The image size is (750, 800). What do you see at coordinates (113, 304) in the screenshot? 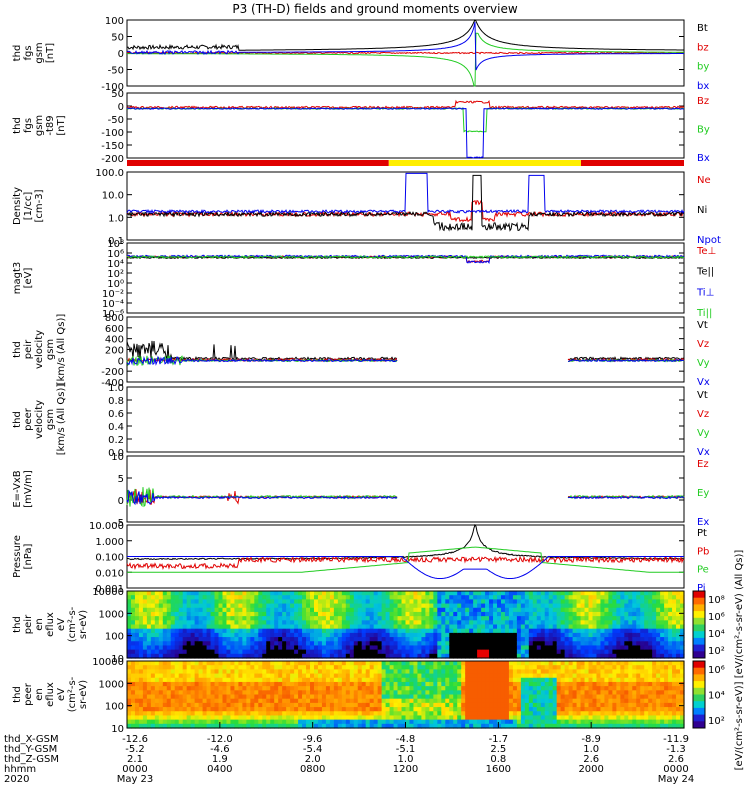
I see `ytick-label: 10⁻⁴` at bounding box center [113, 304].